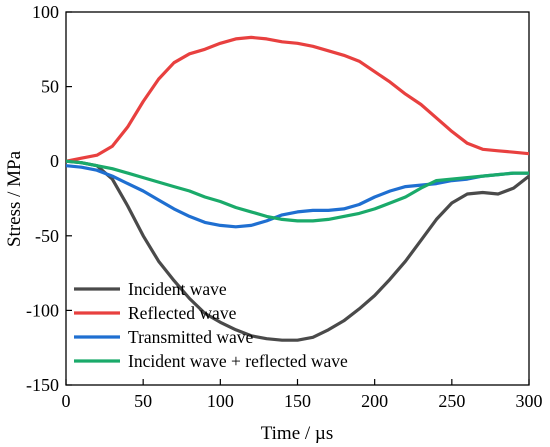 The width and height of the screenshot is (550, 447). I want to click on x-tick-label: 200, so click(374, 401).